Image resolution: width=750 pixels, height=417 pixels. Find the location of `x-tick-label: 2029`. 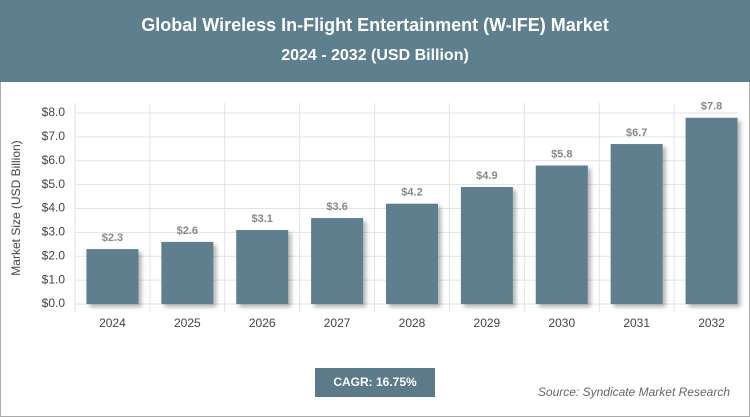

x-tick-label: 2029 is located at coordinates (487, 323).